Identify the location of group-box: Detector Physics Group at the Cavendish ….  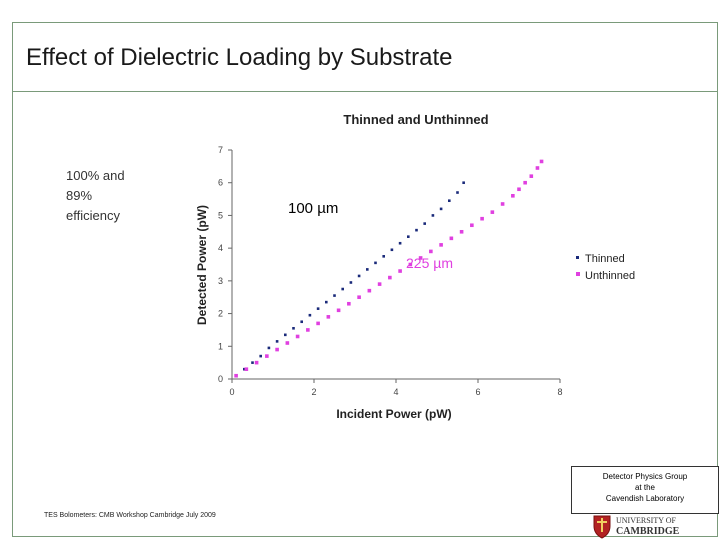
(645, 490).